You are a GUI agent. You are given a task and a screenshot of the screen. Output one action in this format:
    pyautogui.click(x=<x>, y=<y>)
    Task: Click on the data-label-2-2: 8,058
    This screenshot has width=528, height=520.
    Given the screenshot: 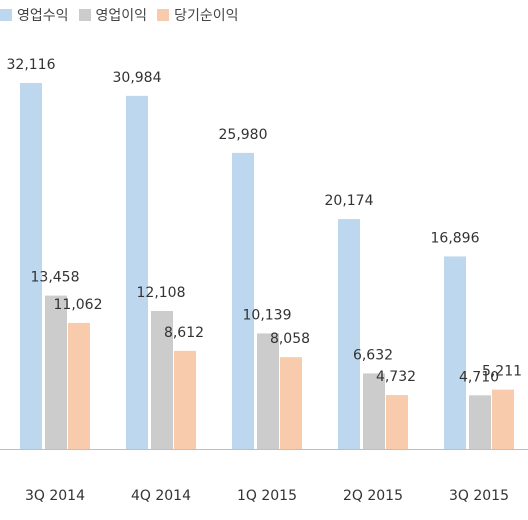 What is the action you would take?
    pyautogui.click(x=290, y=339)
    